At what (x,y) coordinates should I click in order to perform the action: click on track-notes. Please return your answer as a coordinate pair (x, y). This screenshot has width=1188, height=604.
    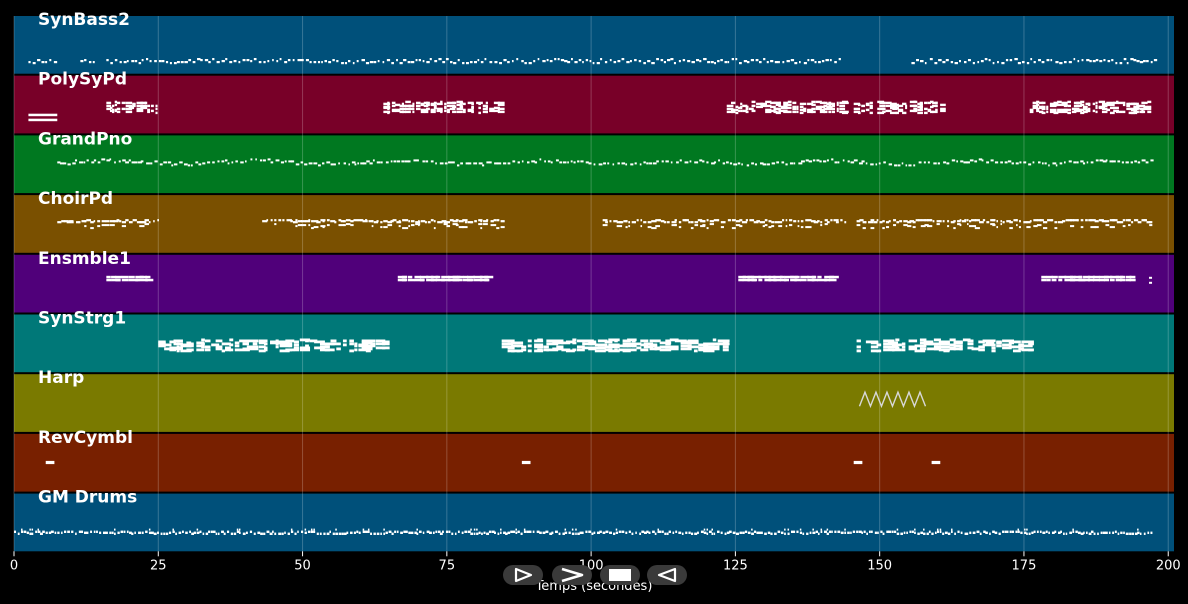
    Looking at the image, I should click on (629, 279).